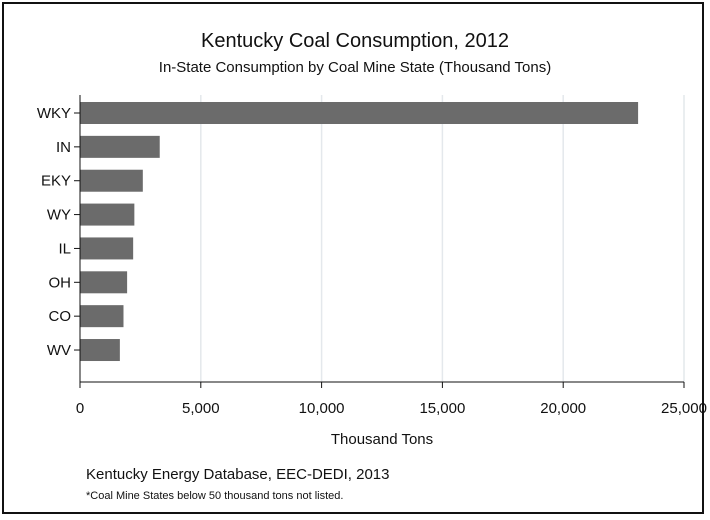 The image size is (710, 520). I want to click on category-label-co: CO, so click(60, 316).